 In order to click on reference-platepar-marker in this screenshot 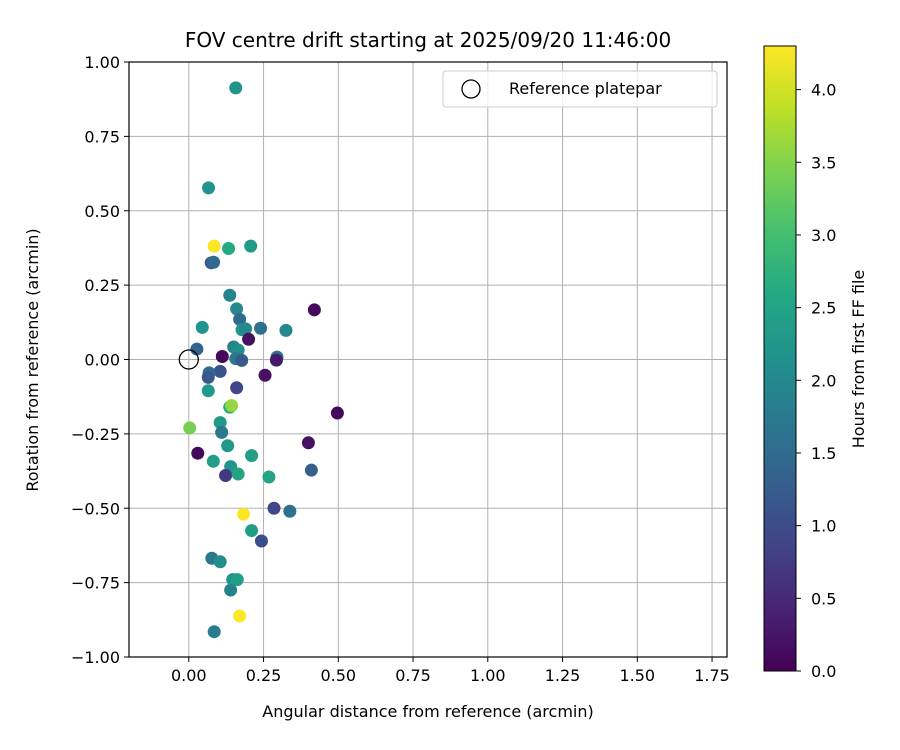, I will do `click(188, 359)`.